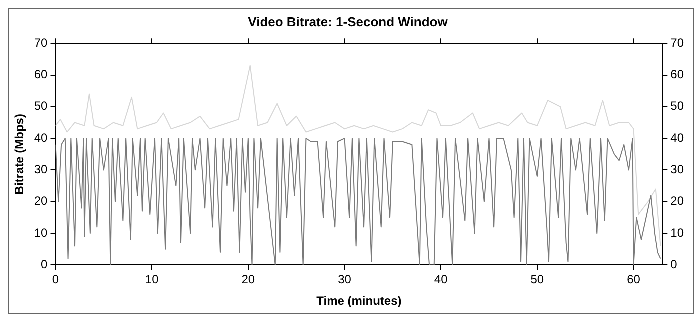 The height and width of the screenshot is (320, 700). Describe the element at coordinates (41, 43) in the screenshot. I see `y-tick-label: 70` at that location.